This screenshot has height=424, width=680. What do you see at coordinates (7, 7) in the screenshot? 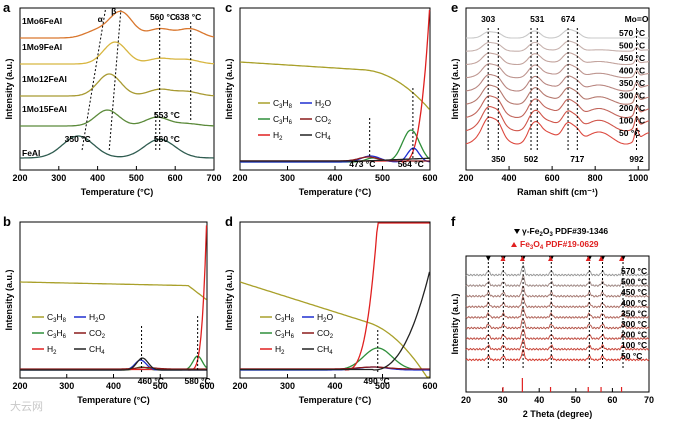
I see `panel-letter: a` at bounding box center [7, 7].